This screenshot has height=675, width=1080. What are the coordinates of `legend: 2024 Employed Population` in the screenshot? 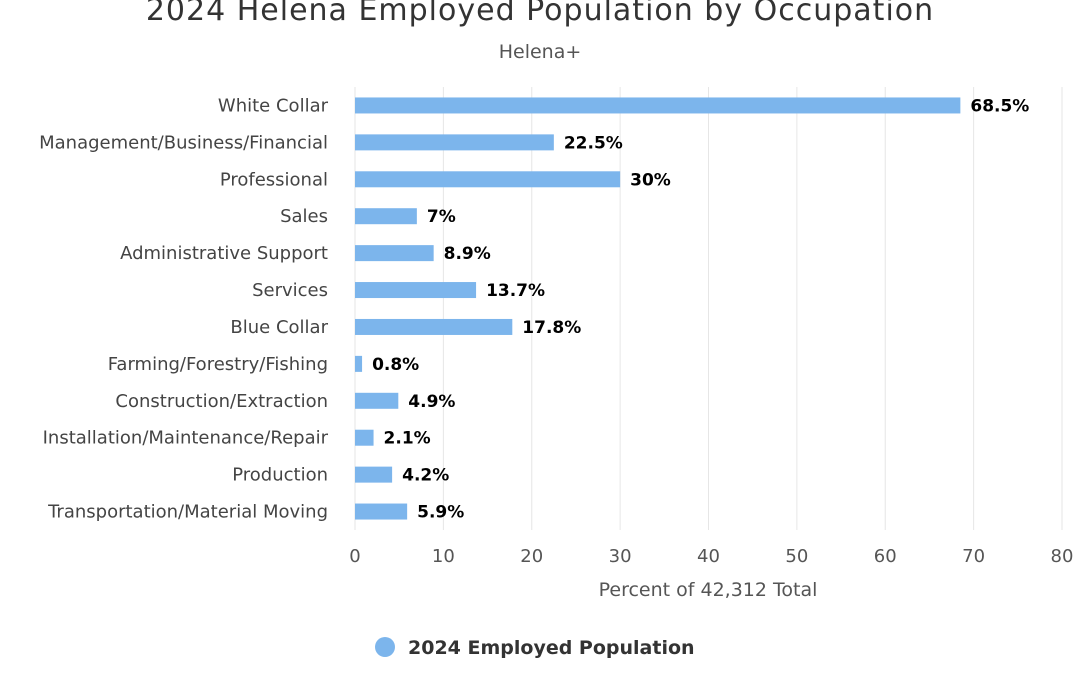 It's located at (535, 648).